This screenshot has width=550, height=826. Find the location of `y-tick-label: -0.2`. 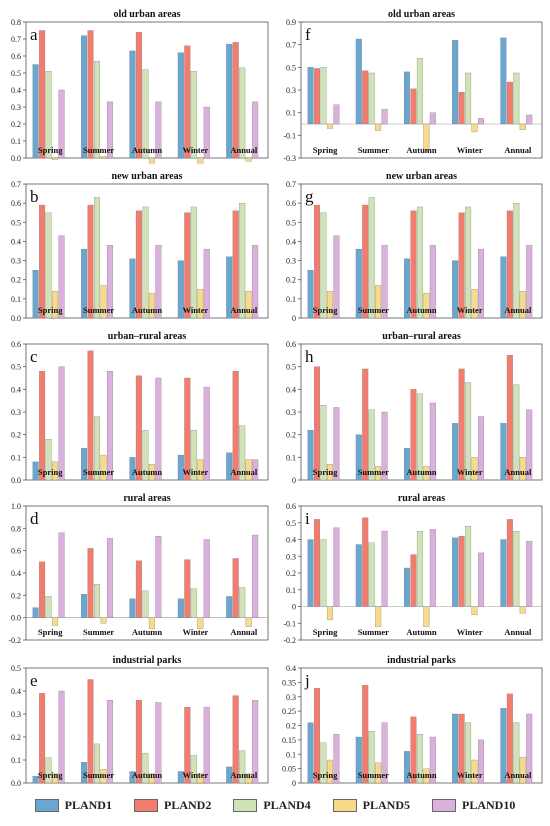

y-tick-label: -0.2 is located at coordinates (14, 640).